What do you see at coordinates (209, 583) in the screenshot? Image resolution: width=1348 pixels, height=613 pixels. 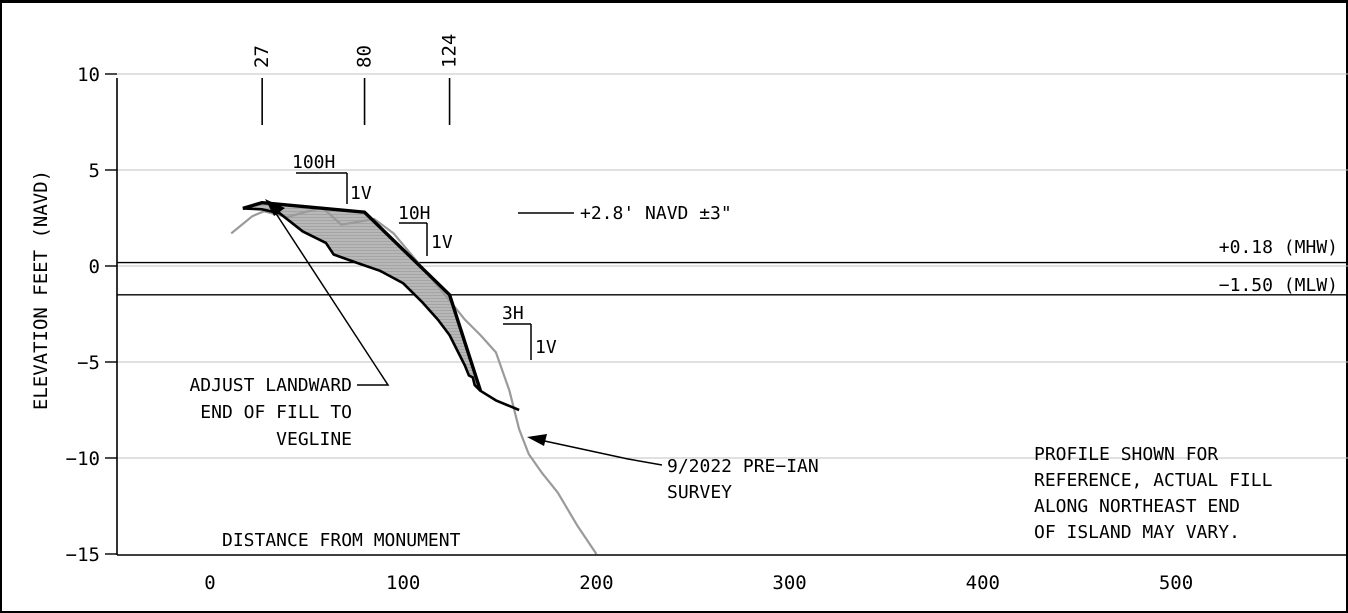 I see `x-tick-label: 0` at bounding box center [209, 583].